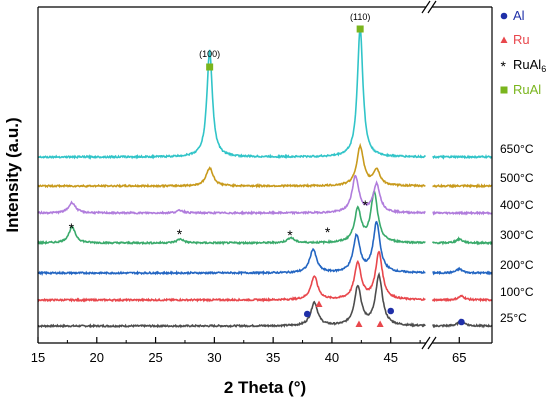  I want to click on legend-label-rual6: RuAl6, so click(529, 65).